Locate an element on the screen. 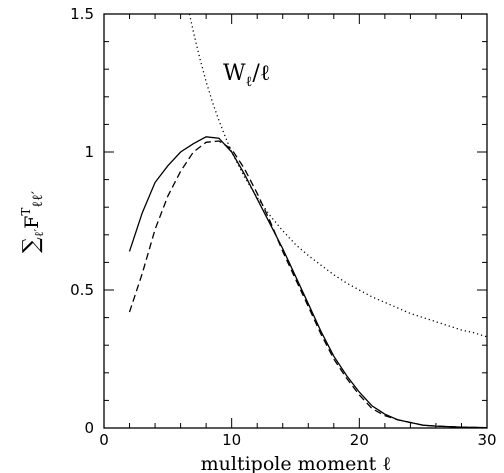 Image resolution: width=504 pixels, height=473 pixels. curve-annotation: Wℓ/ℓ is located at coordinates (246, 75).